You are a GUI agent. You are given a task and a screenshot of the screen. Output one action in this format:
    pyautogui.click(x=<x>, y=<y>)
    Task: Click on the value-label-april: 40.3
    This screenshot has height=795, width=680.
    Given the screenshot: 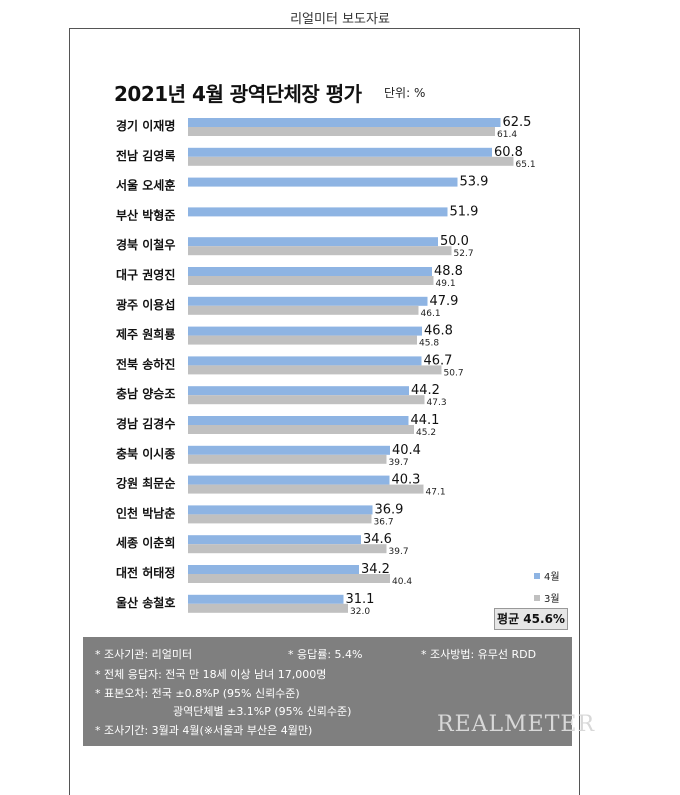 What is the action you would take?
    pyautogui.click(x=406, y=480)
    